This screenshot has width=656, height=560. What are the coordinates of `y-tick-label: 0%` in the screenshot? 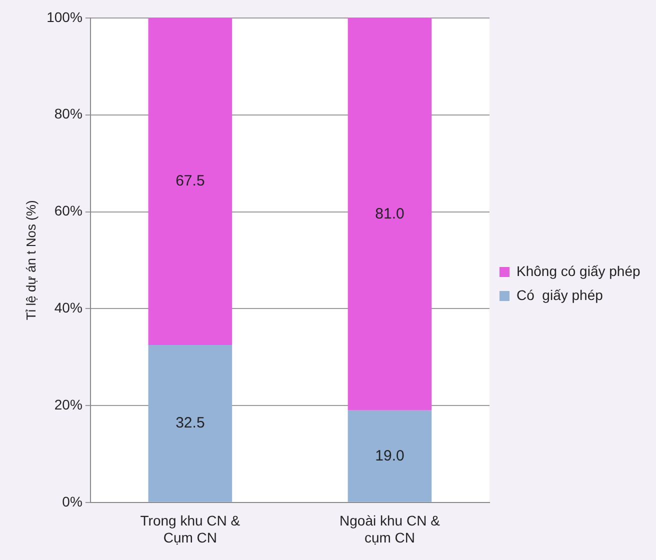 It's located at (72, 501).